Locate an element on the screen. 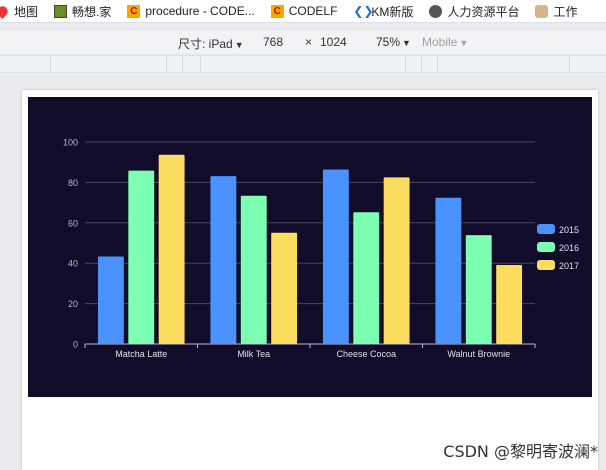 This screenshot has width=606, height=470. y-tick-label: 40 is located at coordinates (73, 264).